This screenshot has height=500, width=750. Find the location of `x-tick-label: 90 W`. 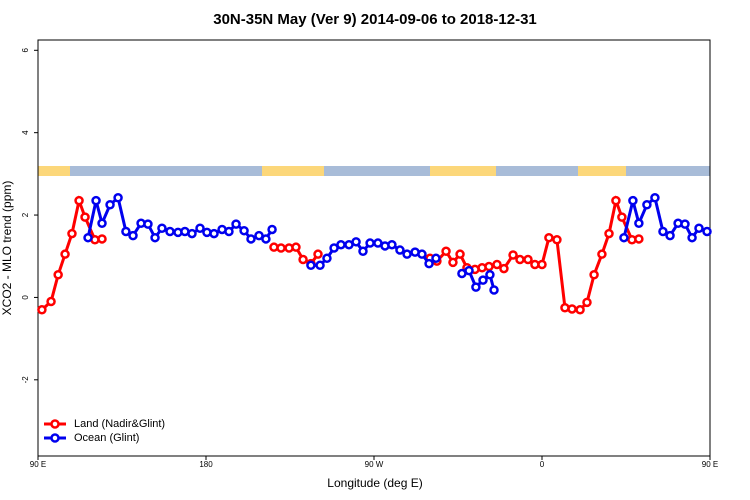

x-tick-label: 90 W is located at coordinates (374, 464).